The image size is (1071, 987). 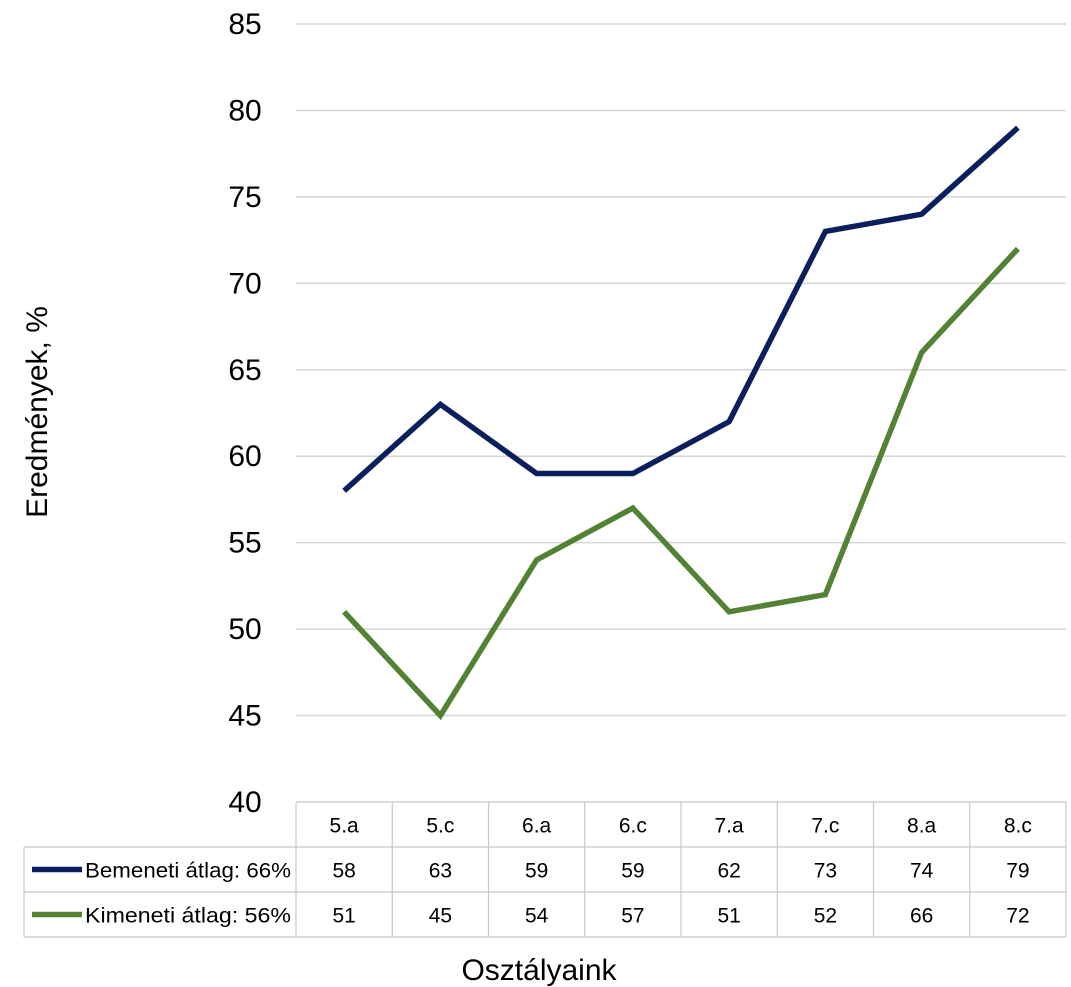 What do you see at coordinates (244, 456) in the screenshot?
I see `y-tick-label: 60` at bounding box center [244, 456].